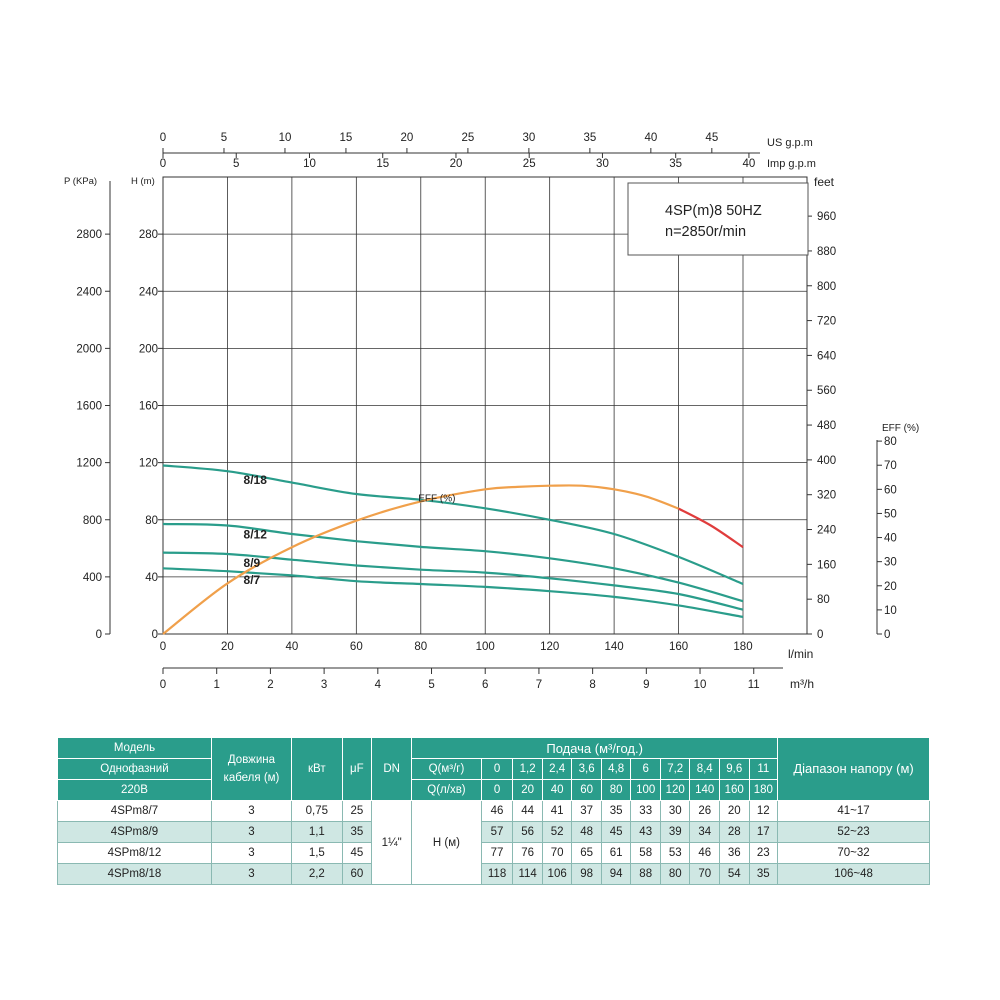  I want to click on header-uf: μF, so click(357, 769).